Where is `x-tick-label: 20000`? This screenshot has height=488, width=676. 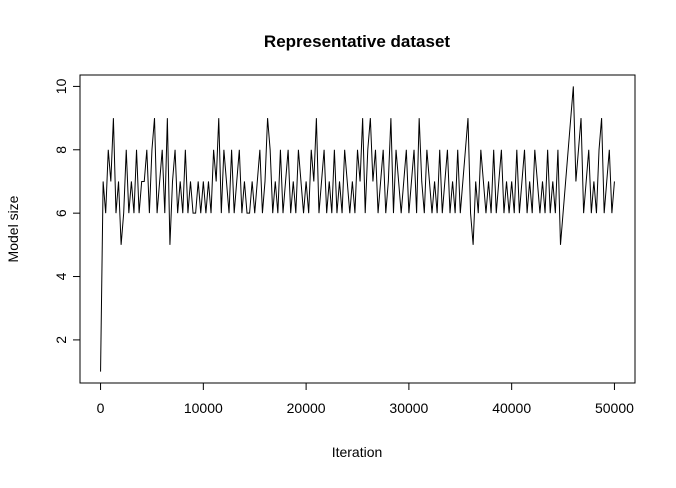
x-tick-label: 20000 is located at coordinates (306, 408).